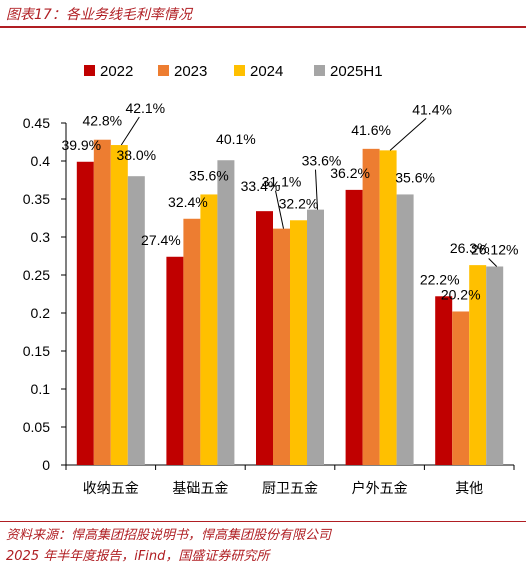 The width and height of the screenshot is (526, 571). I want to click on y-tick-label: 0.2, so click(41, 313).